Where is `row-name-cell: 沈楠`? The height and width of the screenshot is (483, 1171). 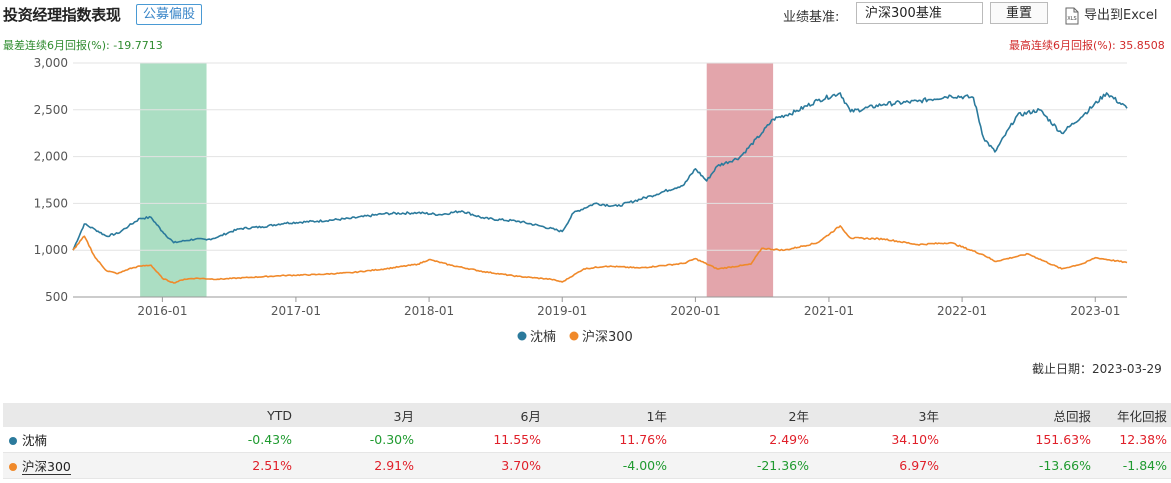 row-name-cell: 沈楠 is located at coordinates (89, 440).